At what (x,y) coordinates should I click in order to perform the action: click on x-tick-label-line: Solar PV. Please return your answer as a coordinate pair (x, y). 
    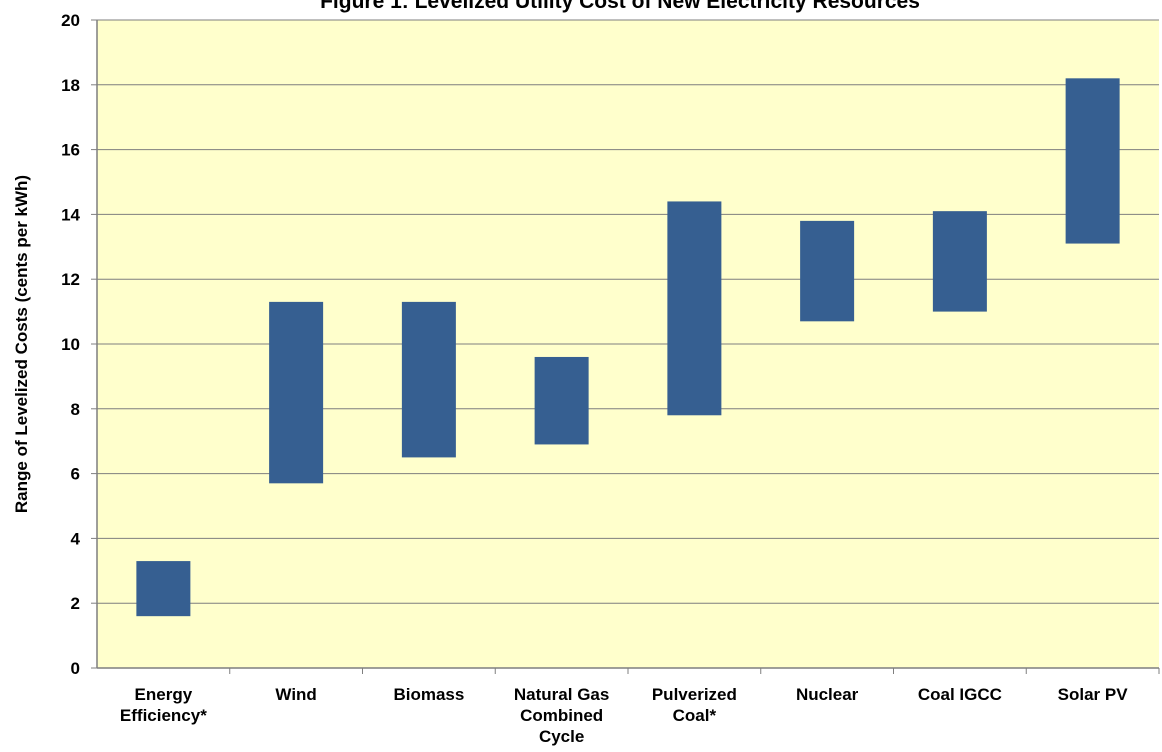
    Looking at the image, I should click on (1093, 694).